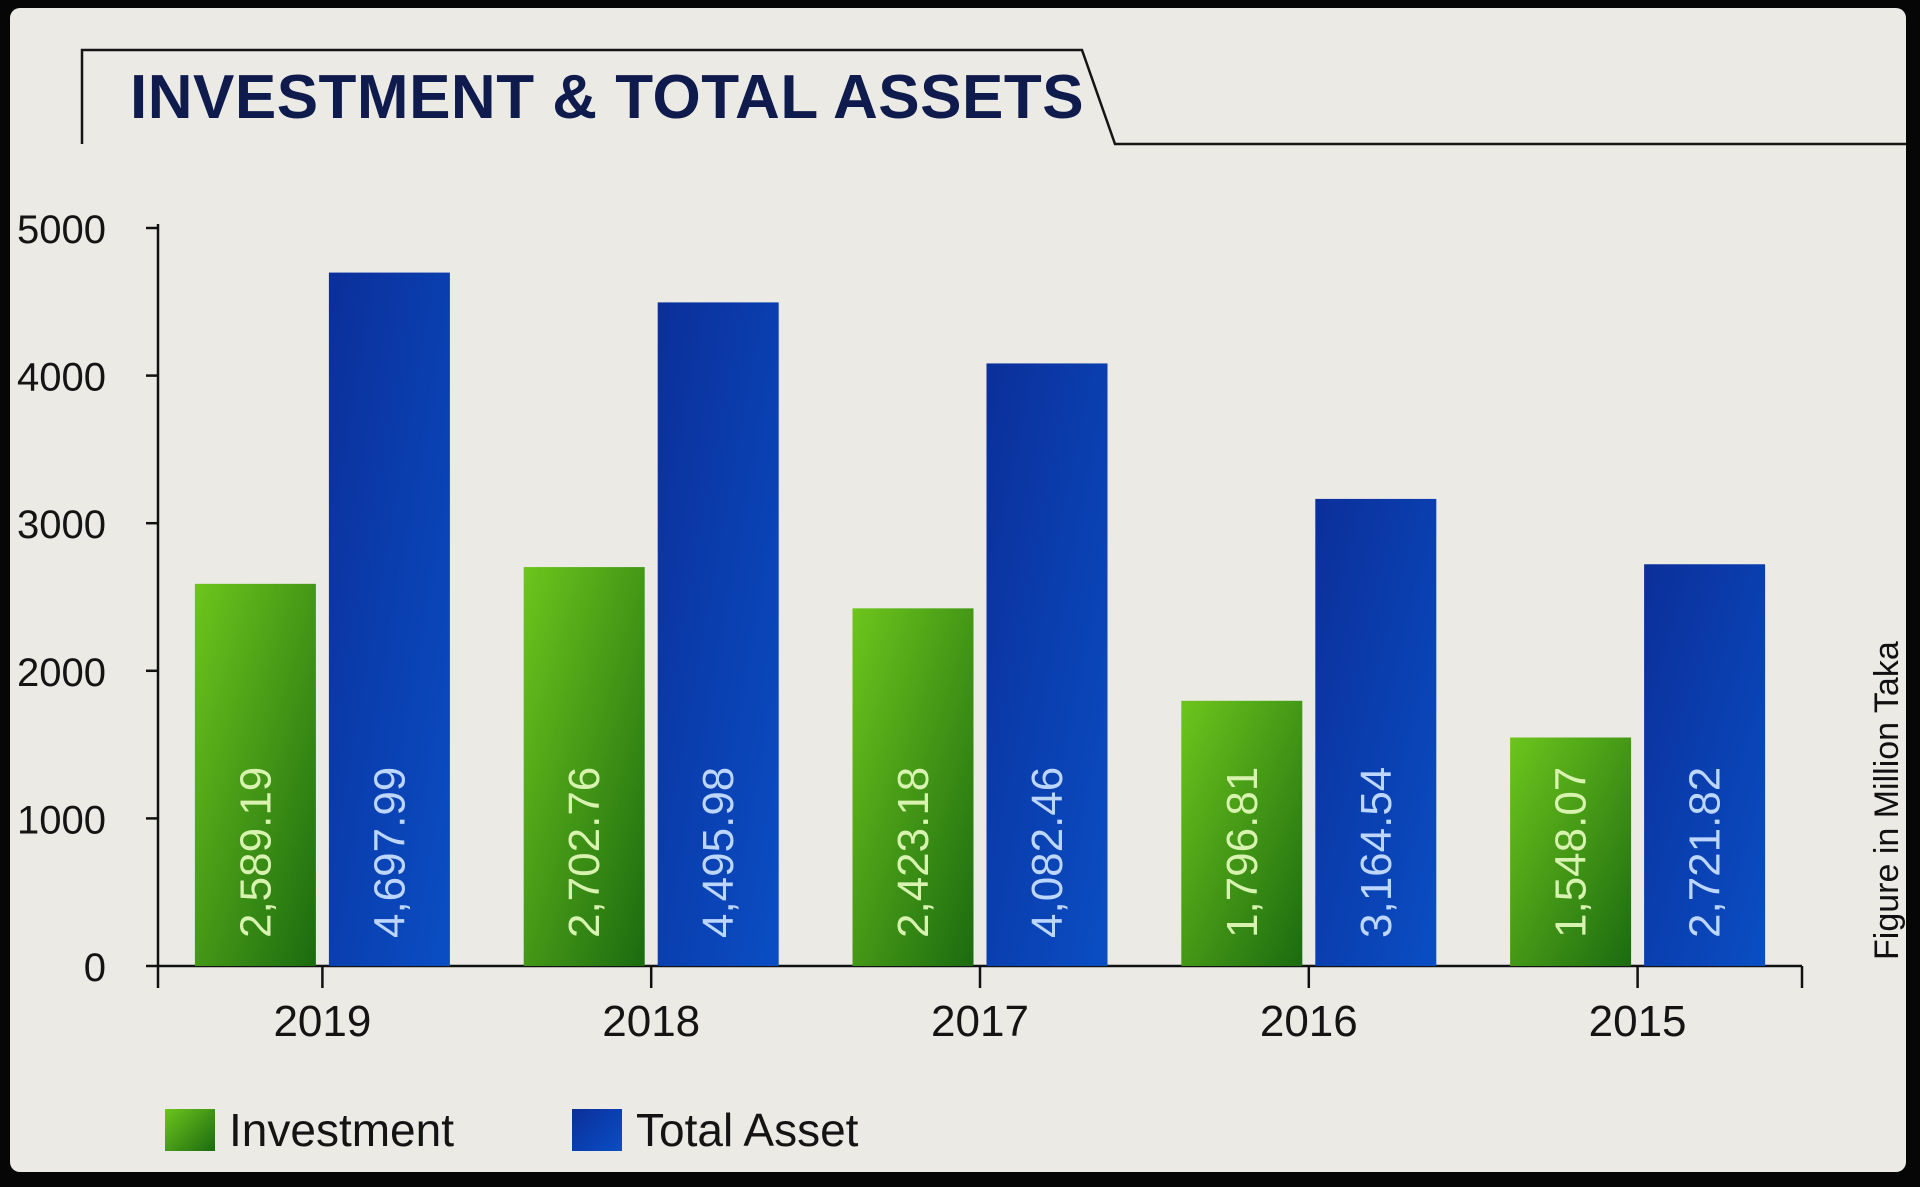 The height and width of the screenshot is (1187, 1920). Describe the element at coordinates (597, 1130) in the screenshot. I see `legend-swatch-total-asset` at that location.